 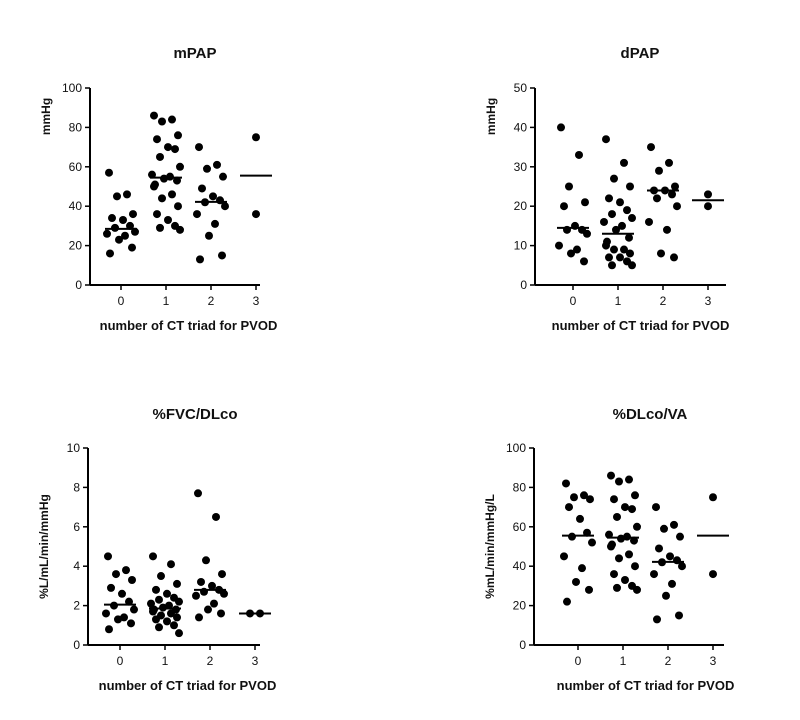 What do you see at coordinates (72, 88) in the screenshot?
I see `y-tick-label: 100` at bounding box center [72, 88].